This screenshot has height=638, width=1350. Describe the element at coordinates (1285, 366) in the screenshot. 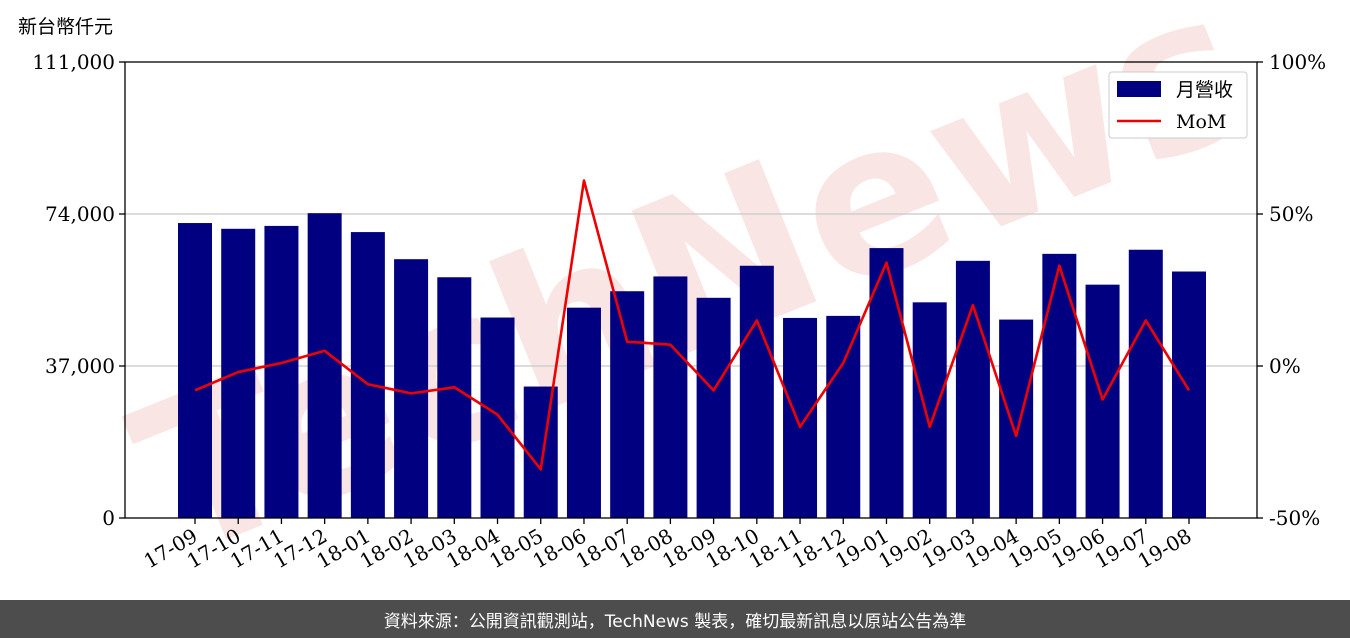

I see `right-tick-label: 0%` at that location.